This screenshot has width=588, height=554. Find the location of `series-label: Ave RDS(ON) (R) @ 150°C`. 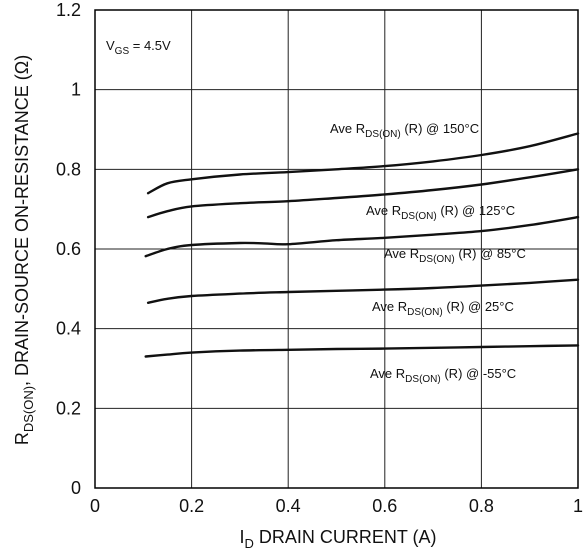

series-label: Ave RDS(ON) (R) @ 150°C is located at coordinates (404, 130).